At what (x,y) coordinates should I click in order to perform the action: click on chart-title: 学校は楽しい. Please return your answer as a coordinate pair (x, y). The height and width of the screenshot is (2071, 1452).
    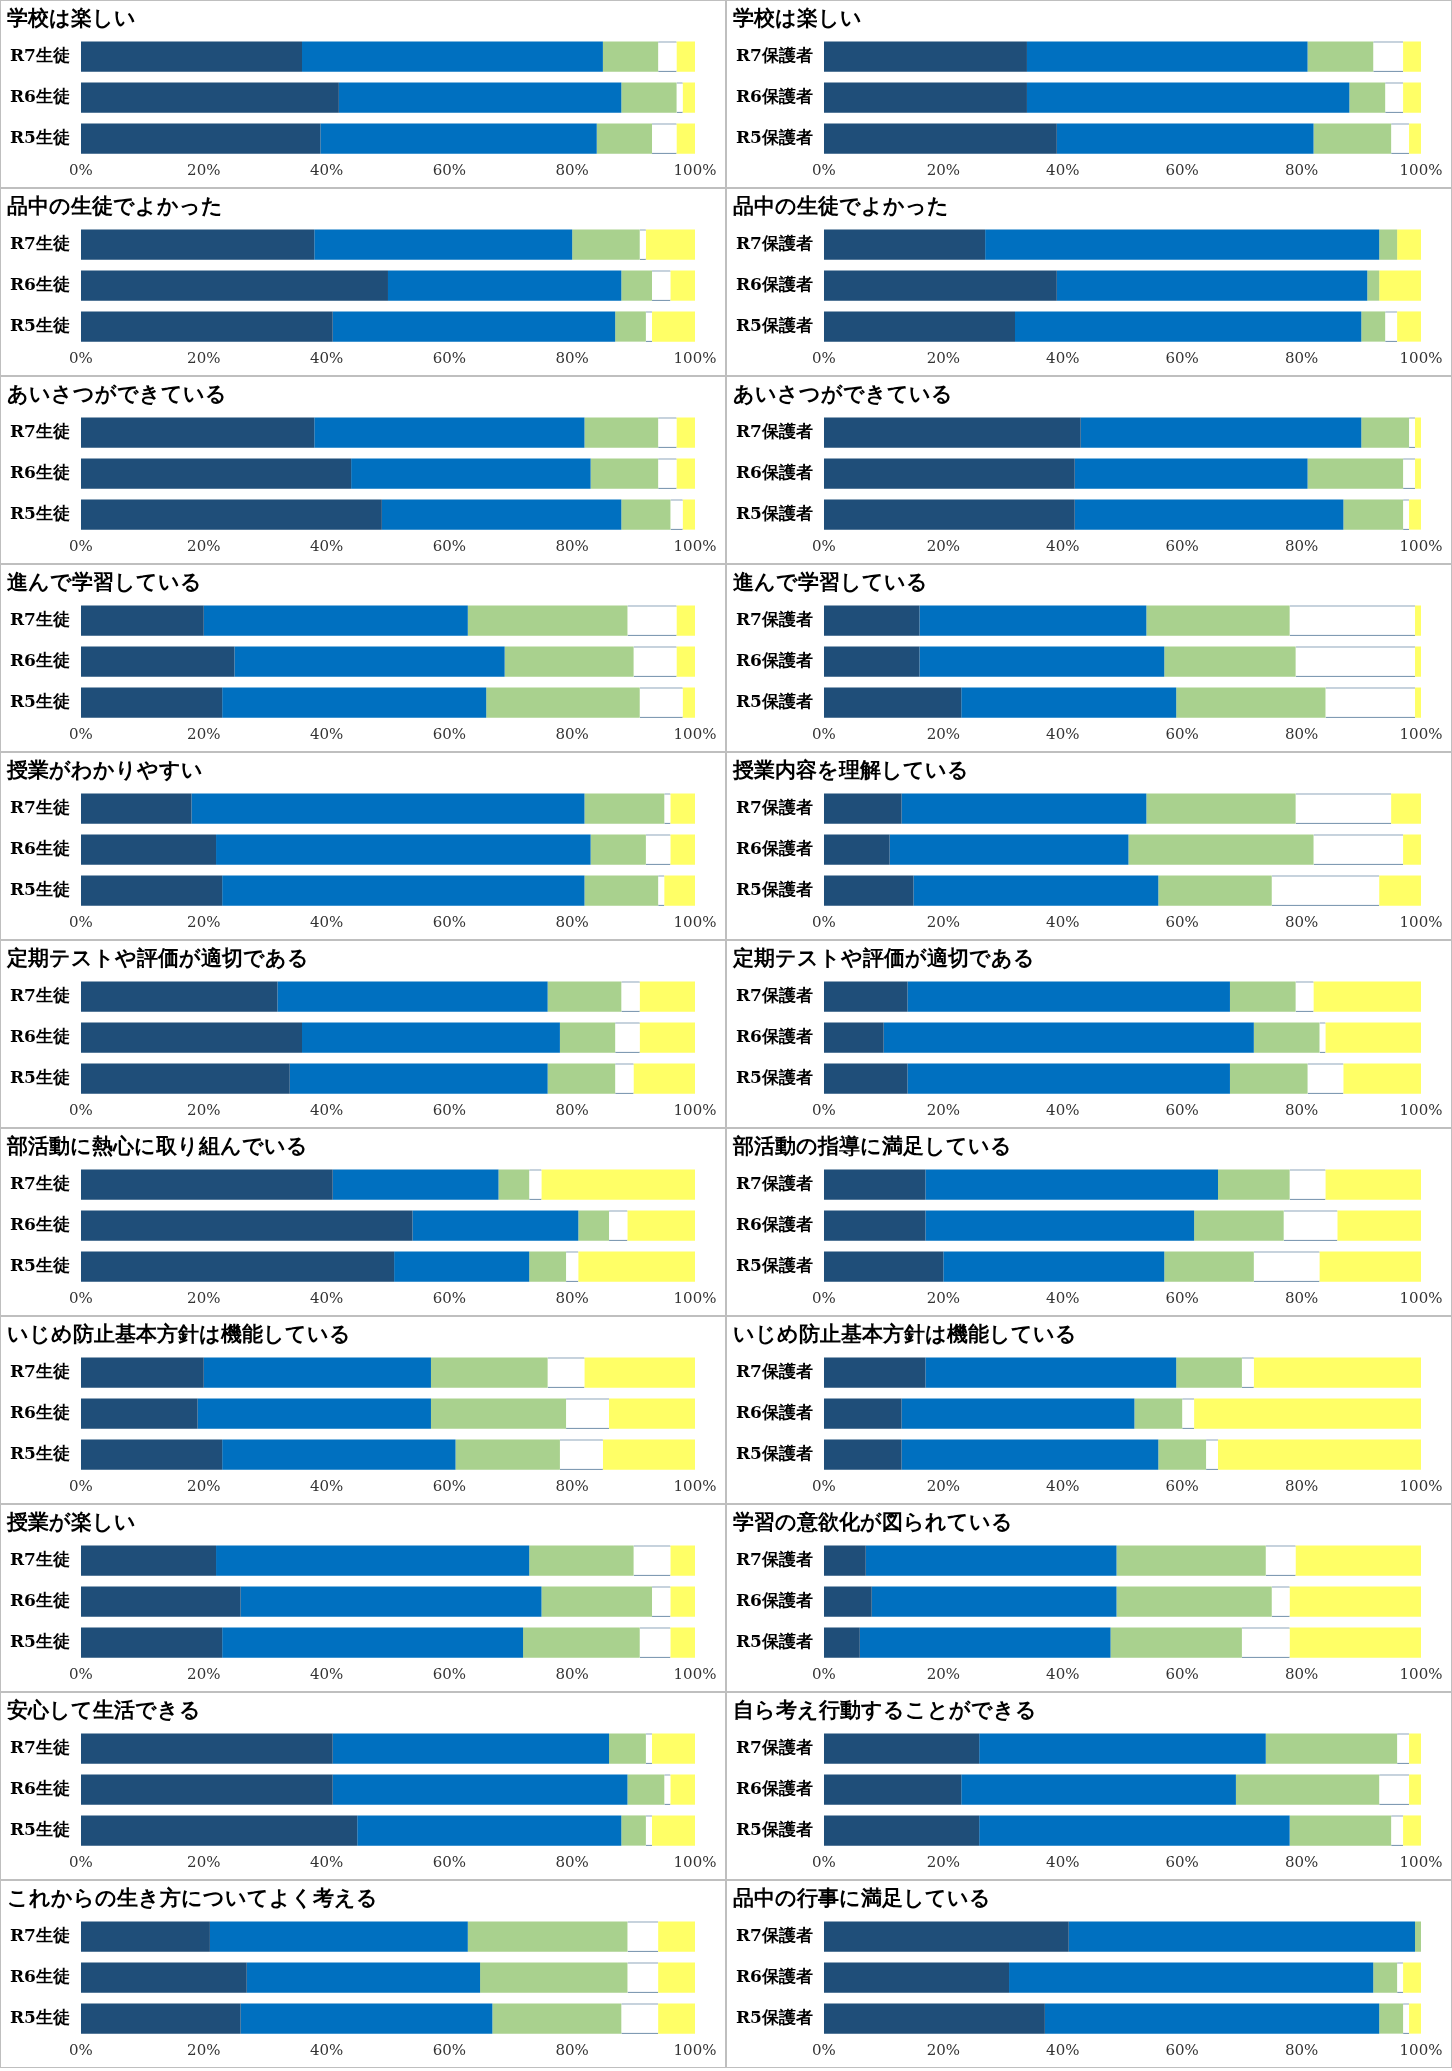
    Looking at the image, I should click on (797, 18).